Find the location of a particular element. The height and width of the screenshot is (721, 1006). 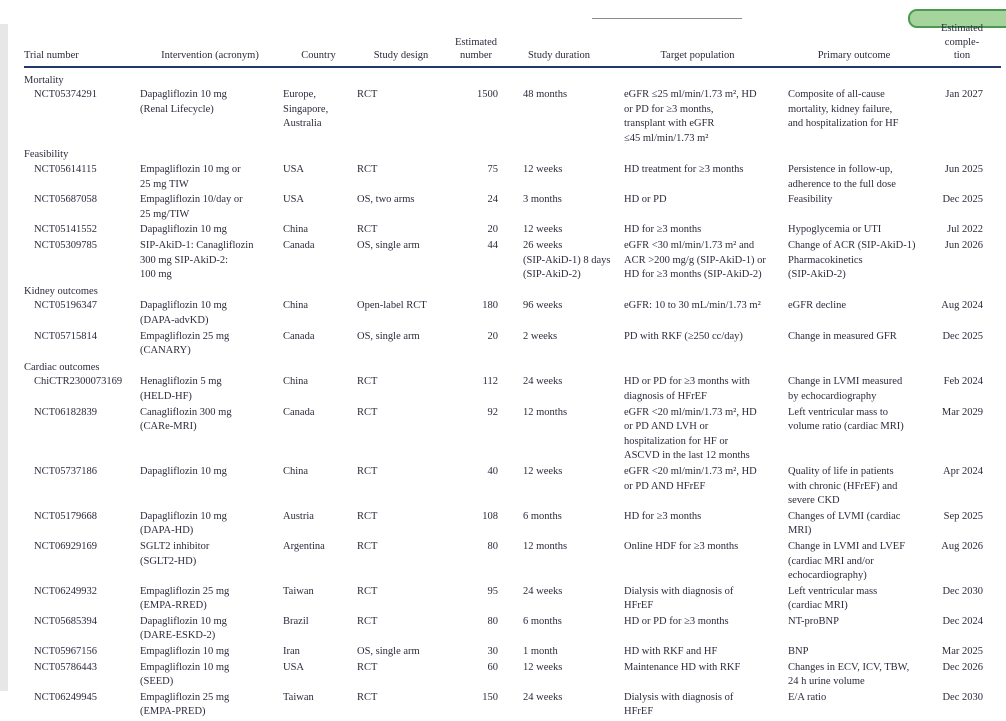

cell-estimated-number: 24 is located at coordinates (493, 200).